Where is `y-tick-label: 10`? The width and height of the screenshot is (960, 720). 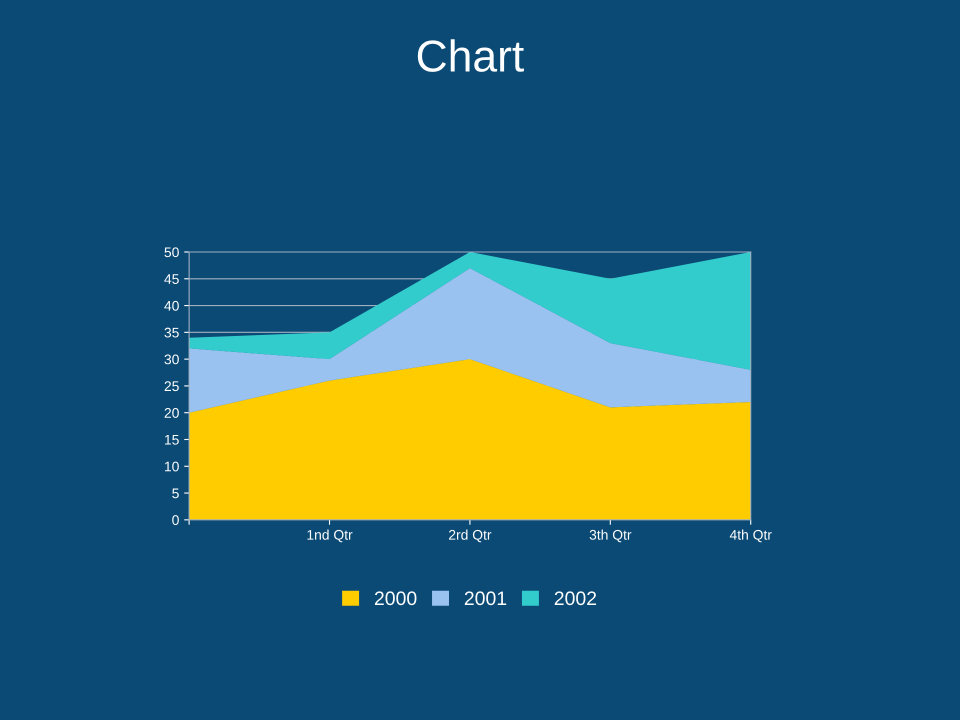
y-tick-label: 10 is located at coordinates (172, 467).